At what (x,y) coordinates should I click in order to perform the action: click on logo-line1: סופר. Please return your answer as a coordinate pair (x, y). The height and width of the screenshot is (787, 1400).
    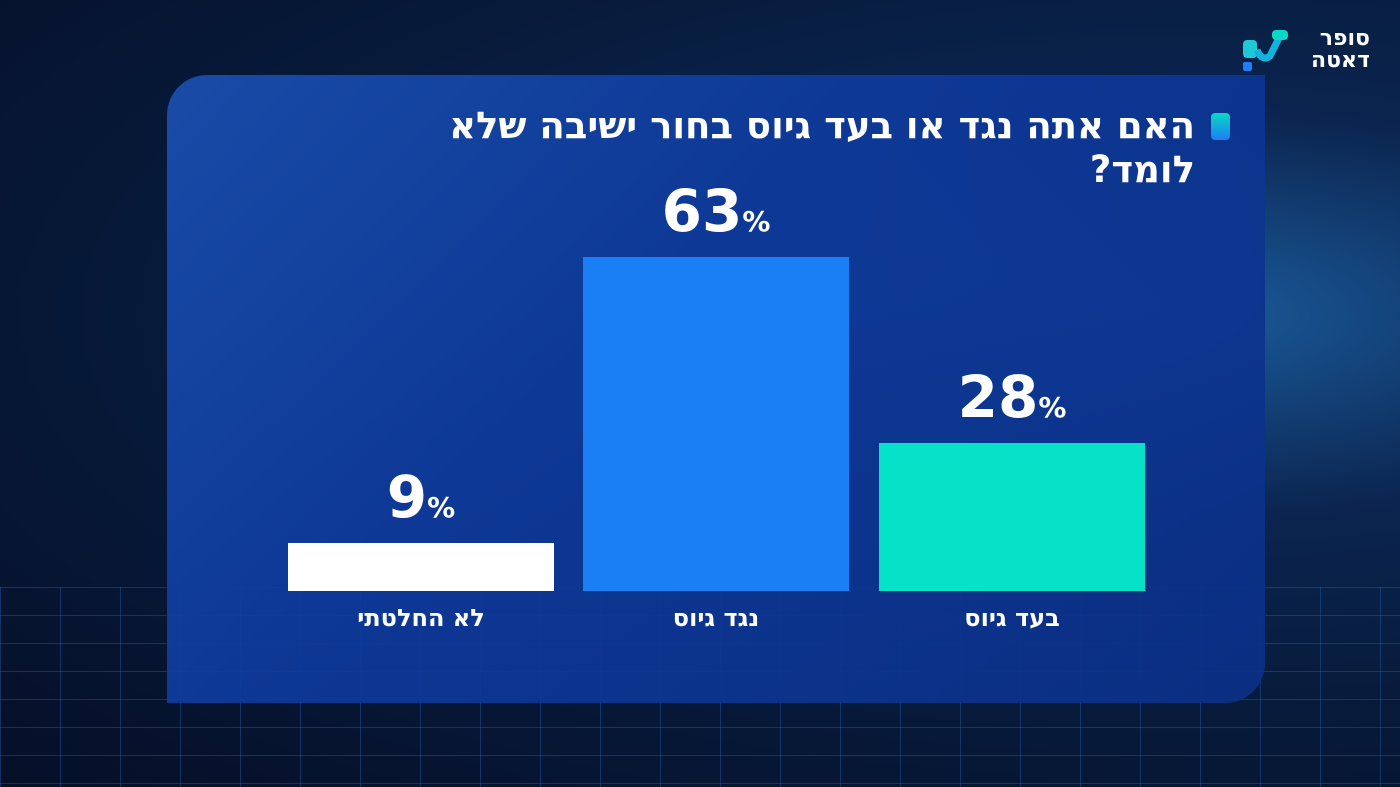
    Looking at the image, I should click on (1344, 38).